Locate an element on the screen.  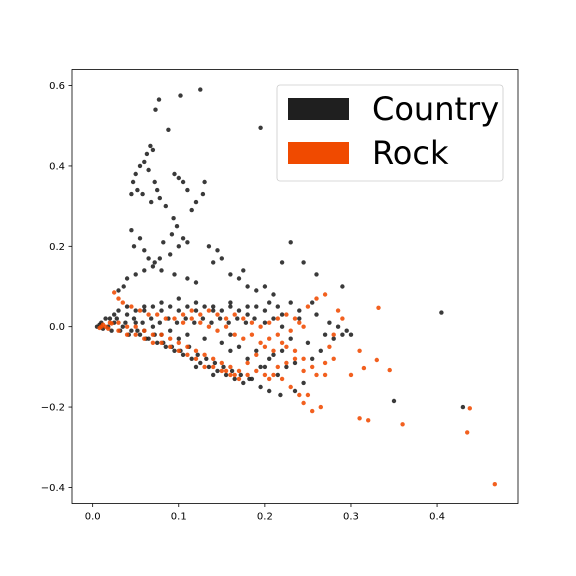
x-tick-label: 0.0 is located at coordinates (93, 517).